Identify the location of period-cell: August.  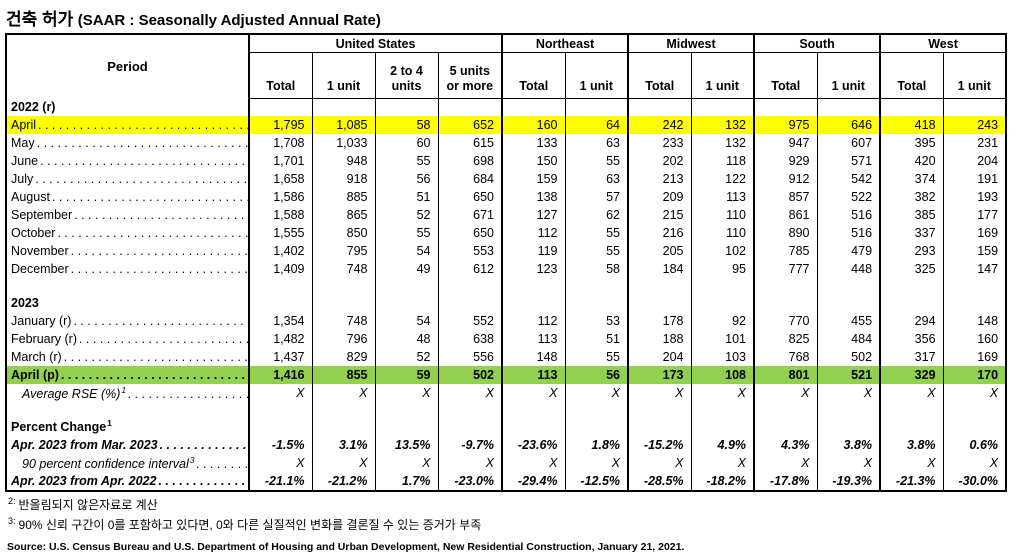
(127, 197).